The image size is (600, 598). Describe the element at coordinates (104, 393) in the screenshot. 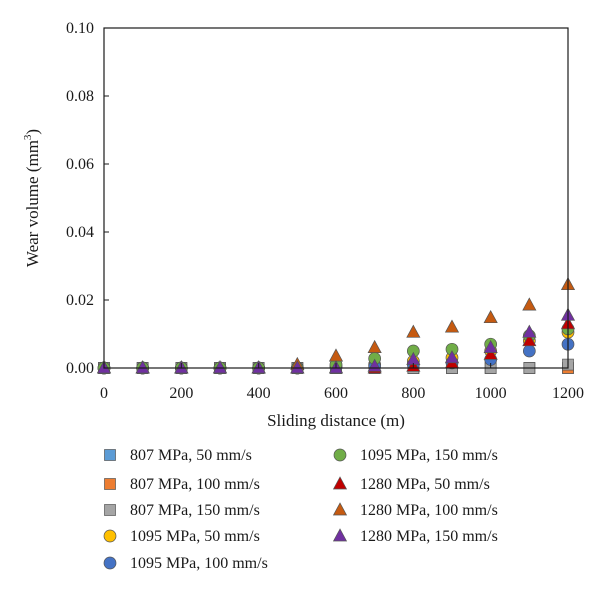

I see `x-tick-label: 0` at that location.